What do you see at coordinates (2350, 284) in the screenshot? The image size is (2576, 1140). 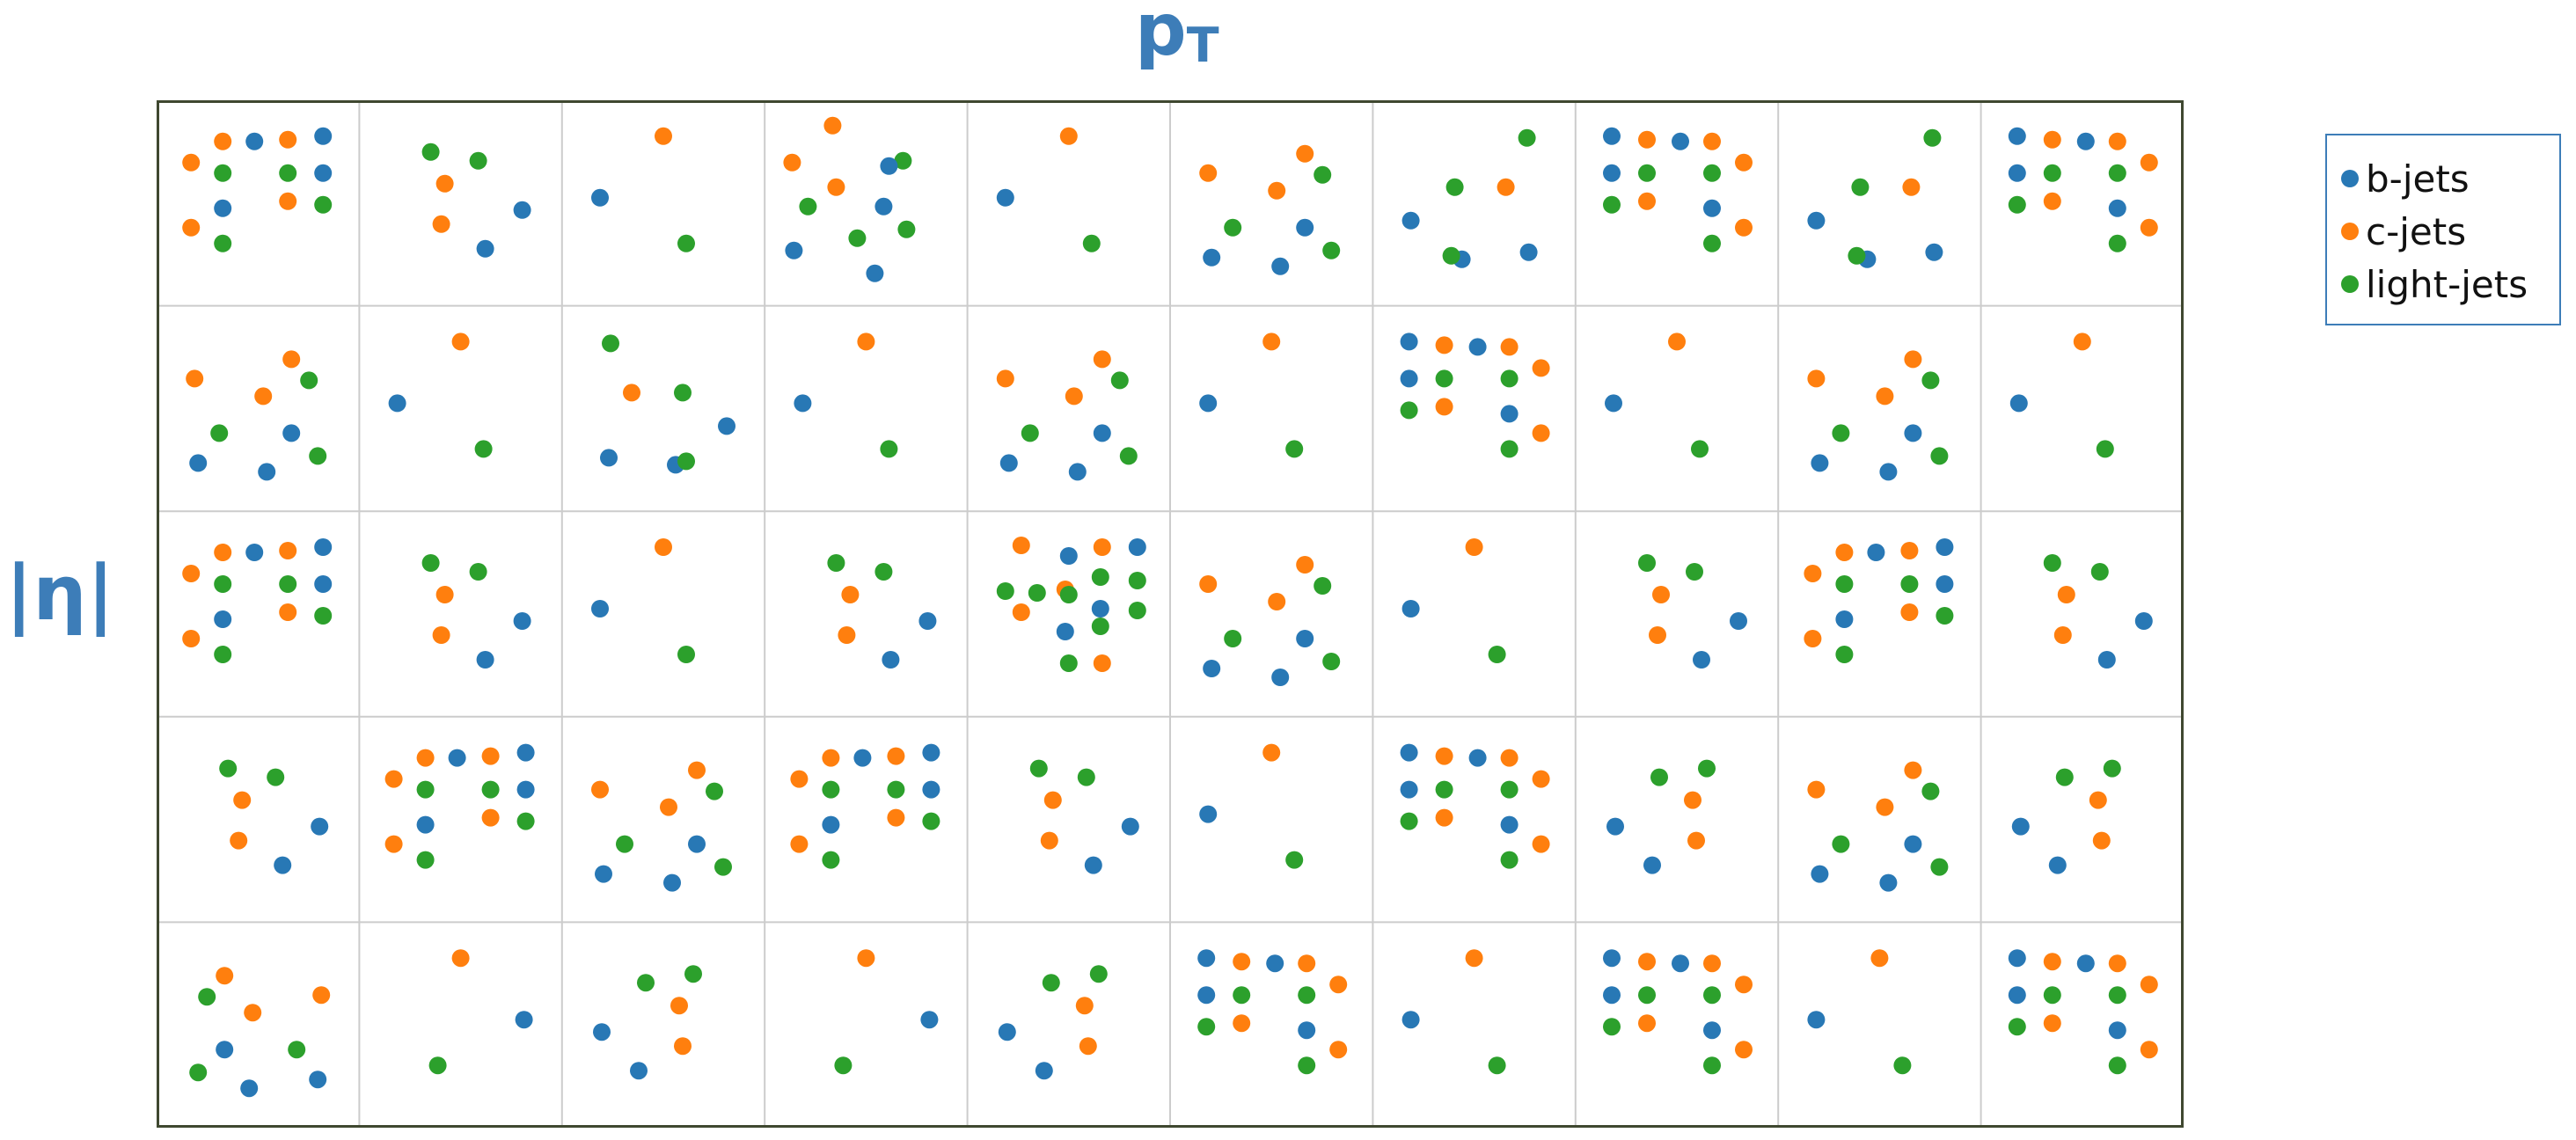 I see `light-jets-marker-icon` at bounding box center [2350, 284].